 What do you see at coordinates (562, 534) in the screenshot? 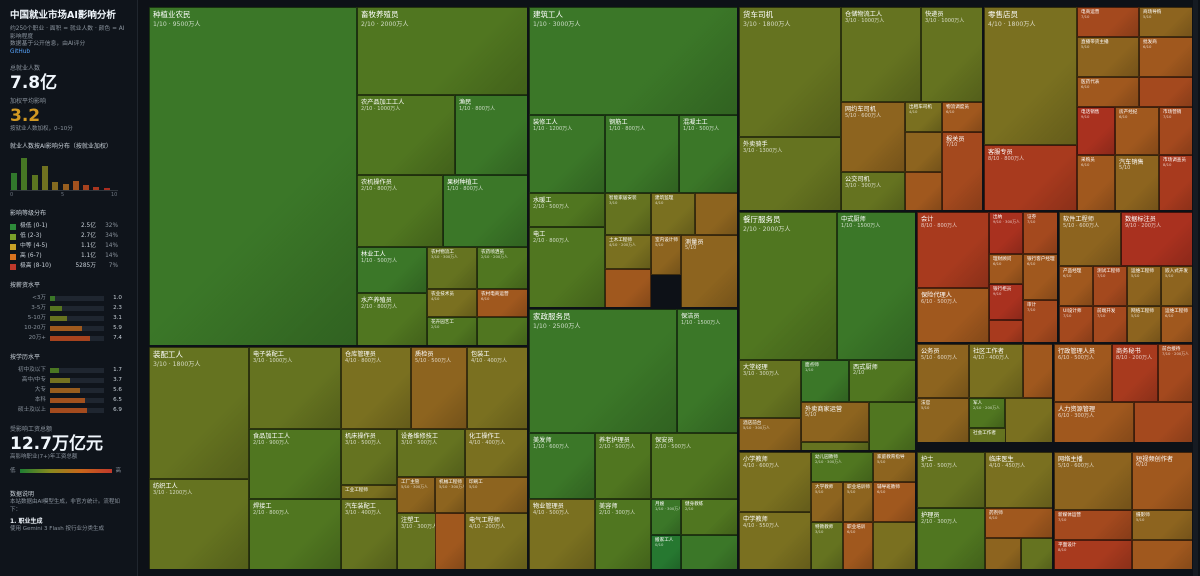
I see `treemap-cell: 物业管理员 4/10 · 500万人` at bounding box center [562, 534].